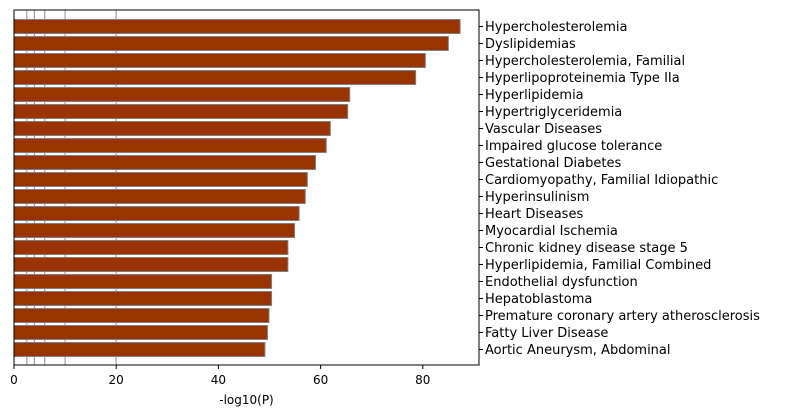 The height and width of the screenshot is (417, 788). What do you see at coordinates (422, 380) in the screenshot?
I see `x-tick-label: 80` at bounding box center [422, 380].